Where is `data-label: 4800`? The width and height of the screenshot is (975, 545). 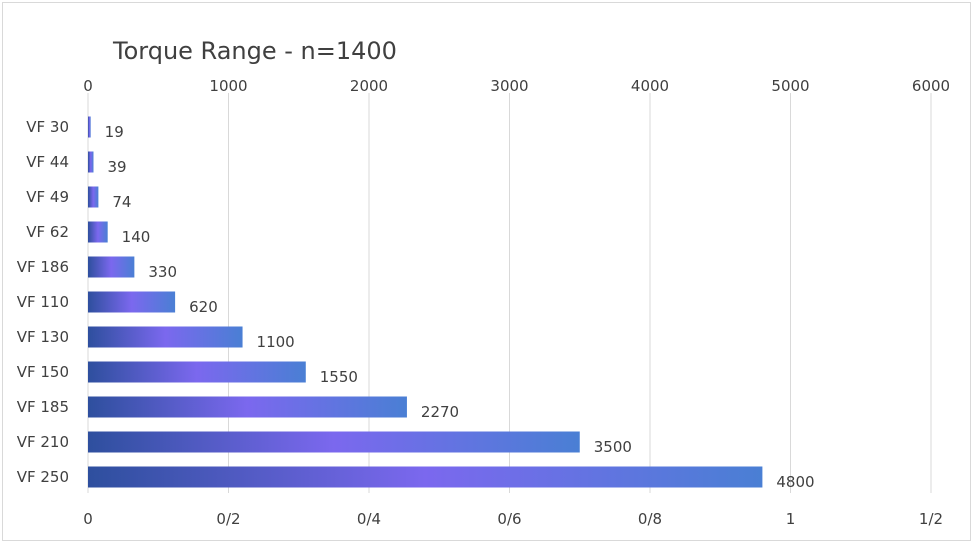
data-label: 4800 is located at coordinates (795, 482).